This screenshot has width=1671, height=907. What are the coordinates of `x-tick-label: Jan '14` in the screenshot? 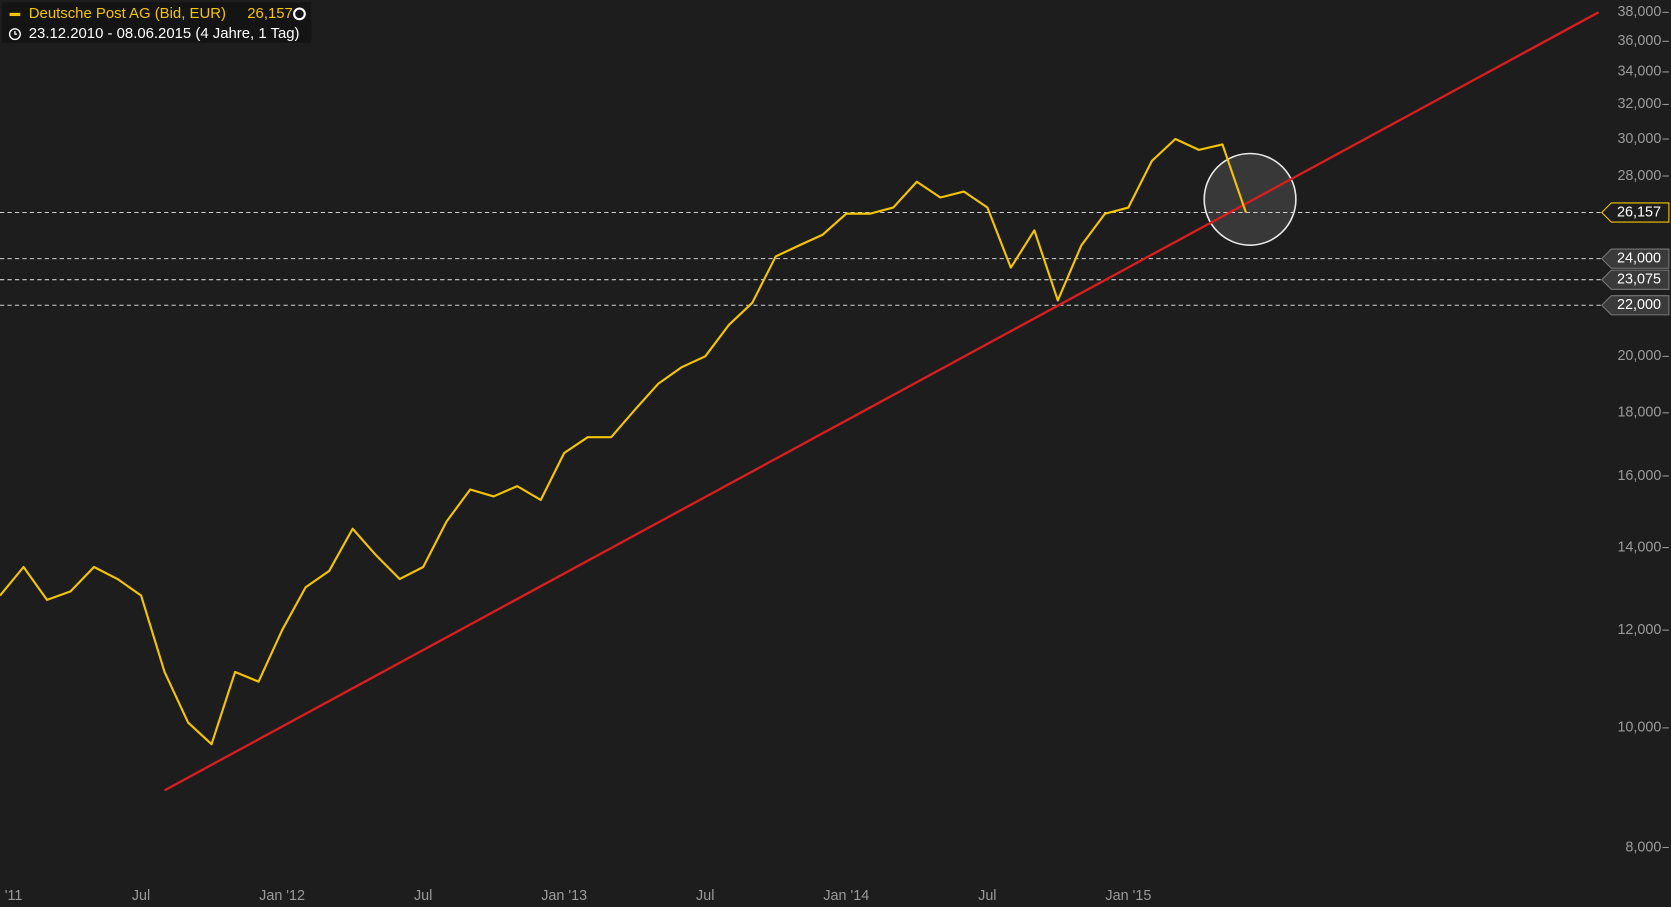 It's located at (846, 896).